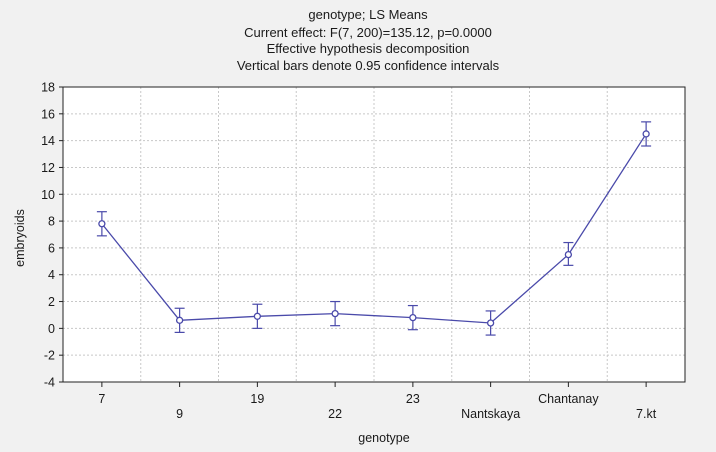  What do you see at coordinates (335, 414) in the screenshot?
I see `x-tick-label-3: 22` at bounding box center [335, 414].